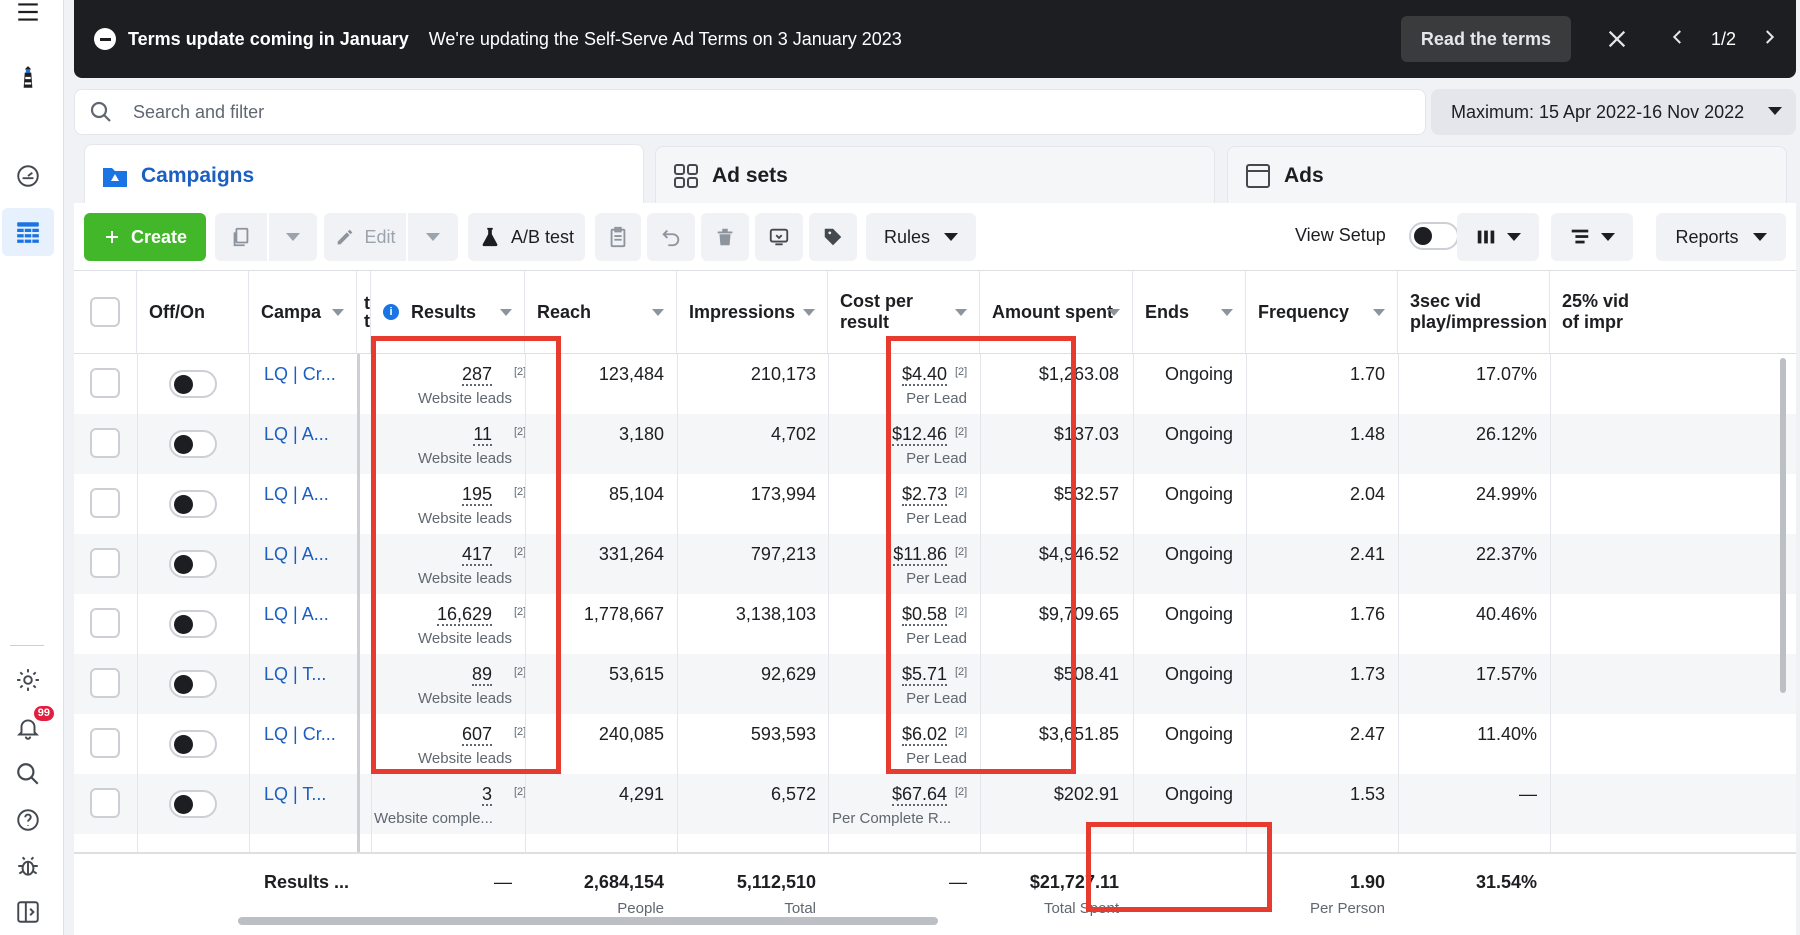 The width and height of the screenshot is (1800, 935). What do you see at coordinates (28, 774) in the screenshot?
I see `search-icon` at bounding box center [28, 774].